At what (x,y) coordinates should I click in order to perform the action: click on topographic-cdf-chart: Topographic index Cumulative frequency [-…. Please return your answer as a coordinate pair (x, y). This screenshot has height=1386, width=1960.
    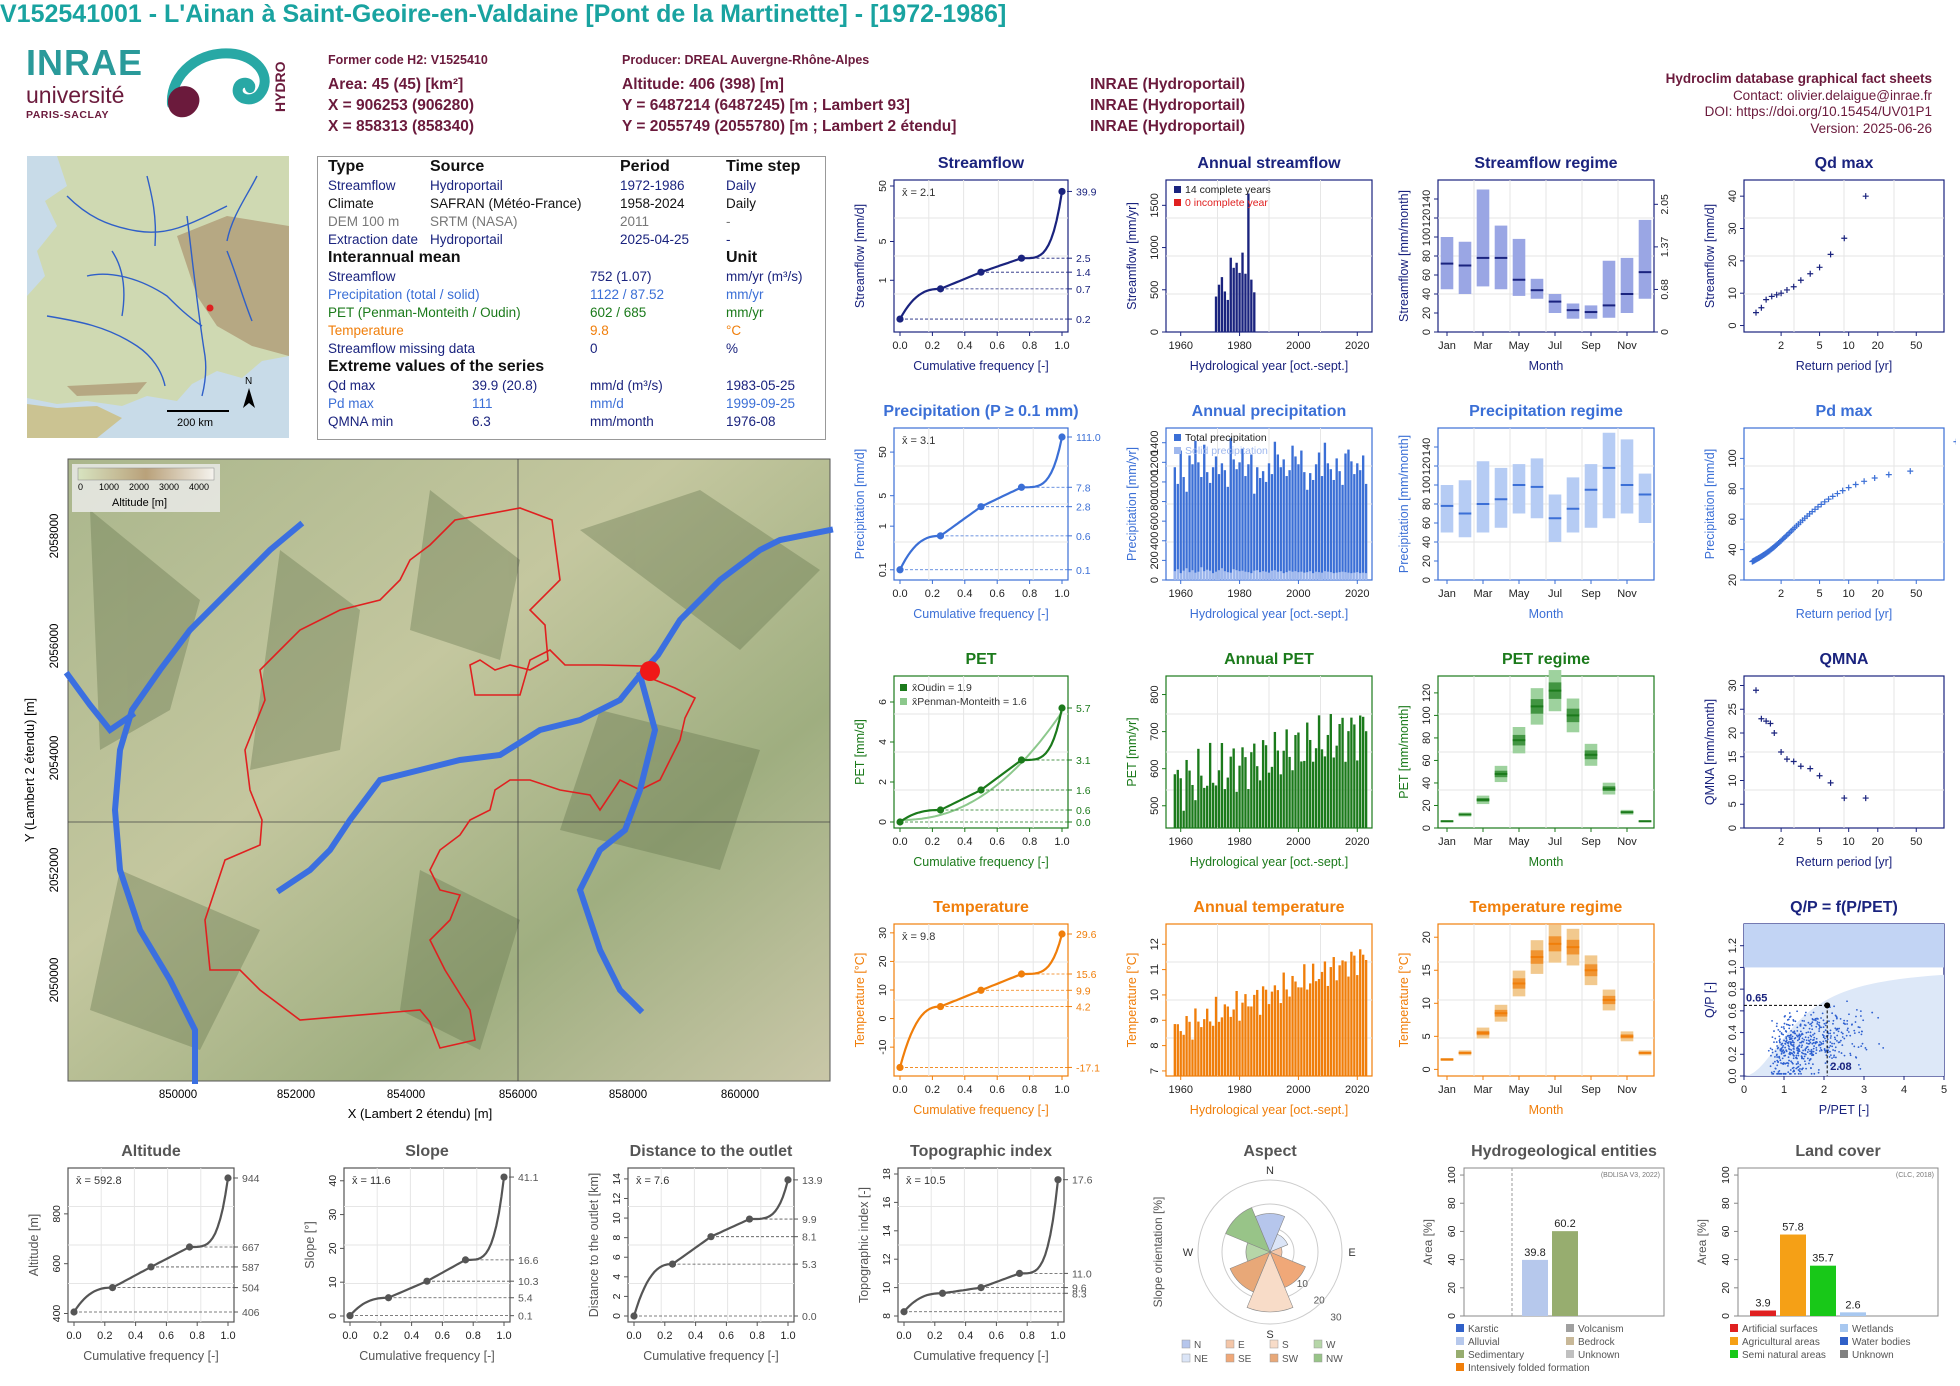
    Looking at the image, I should click on (975, 1253).